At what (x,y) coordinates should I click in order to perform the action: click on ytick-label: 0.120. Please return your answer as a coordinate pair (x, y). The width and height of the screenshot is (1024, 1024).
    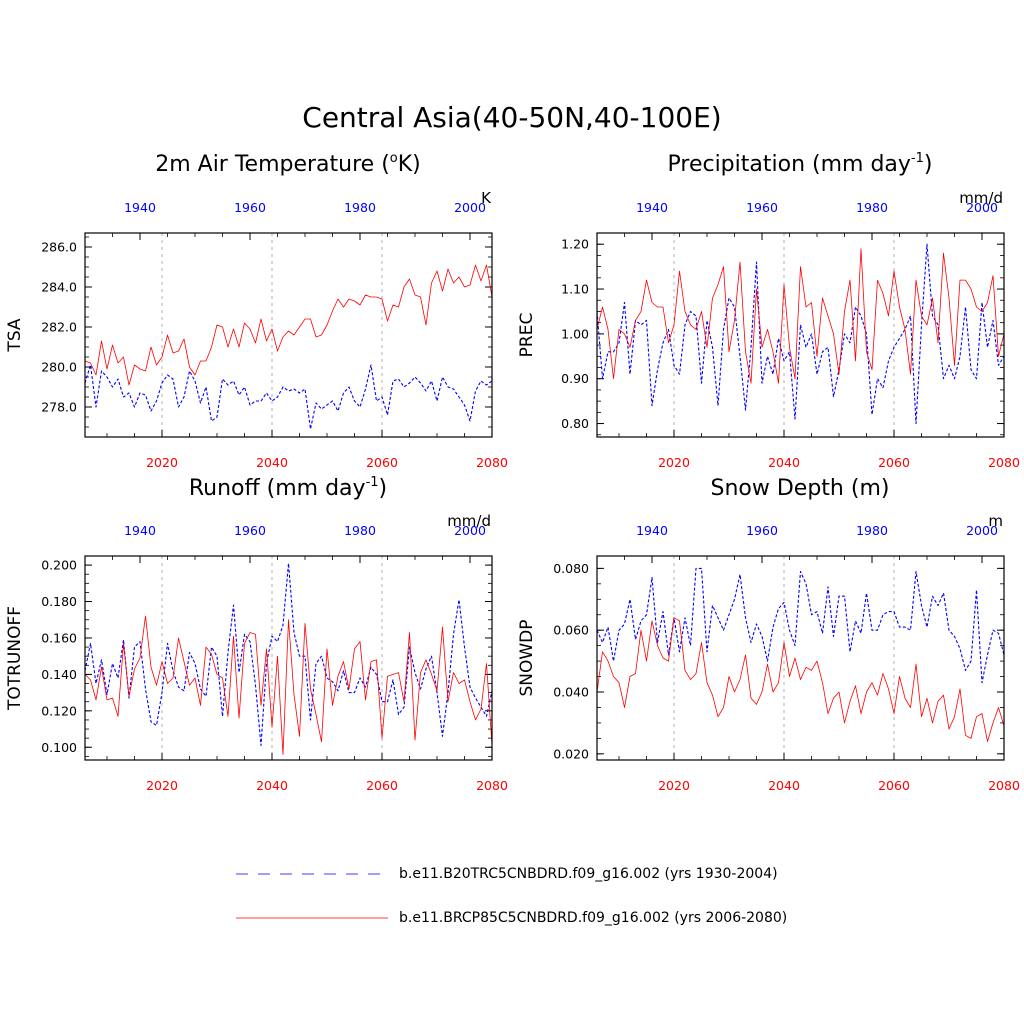
    Looking at the image, I should click on (59, 710).